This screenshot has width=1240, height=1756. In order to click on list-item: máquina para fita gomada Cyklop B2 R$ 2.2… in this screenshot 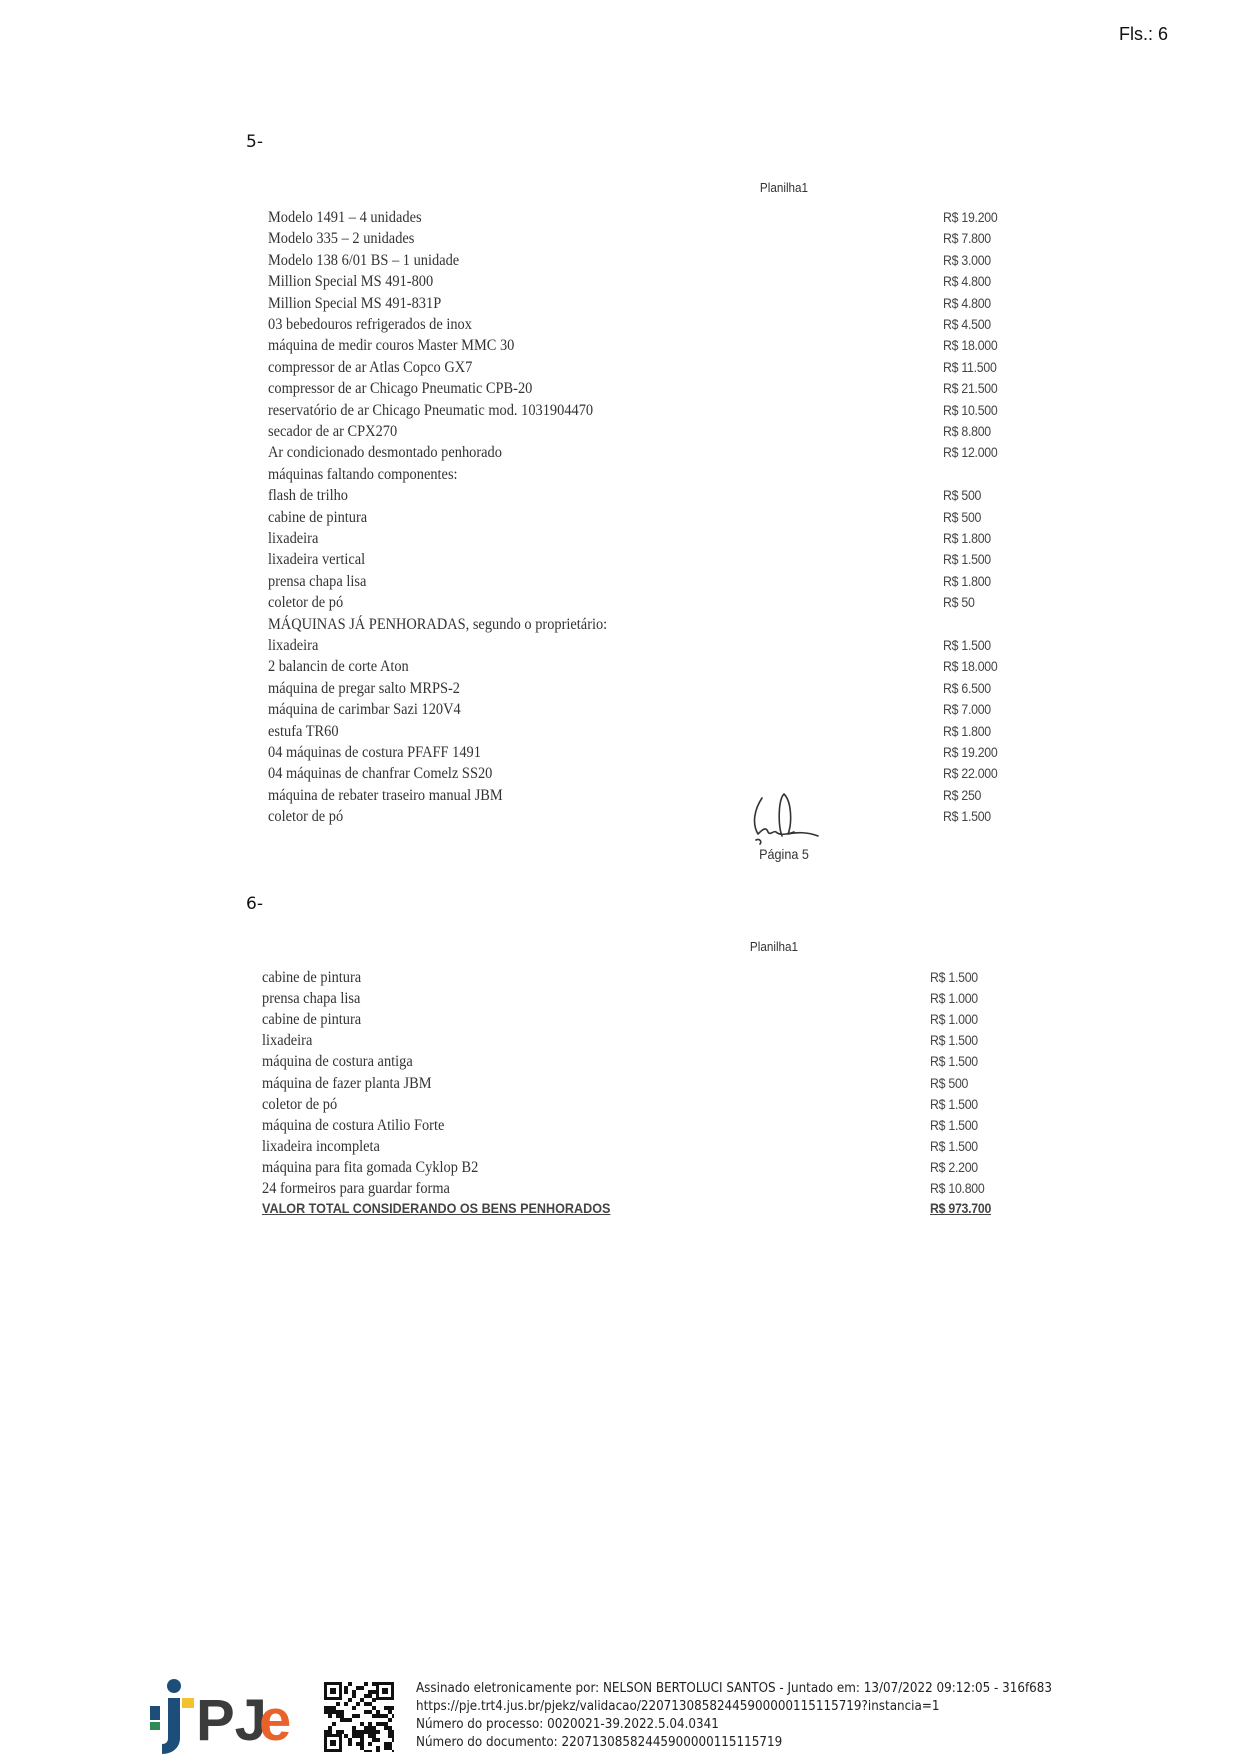, I will do `click(642, 1169)`.